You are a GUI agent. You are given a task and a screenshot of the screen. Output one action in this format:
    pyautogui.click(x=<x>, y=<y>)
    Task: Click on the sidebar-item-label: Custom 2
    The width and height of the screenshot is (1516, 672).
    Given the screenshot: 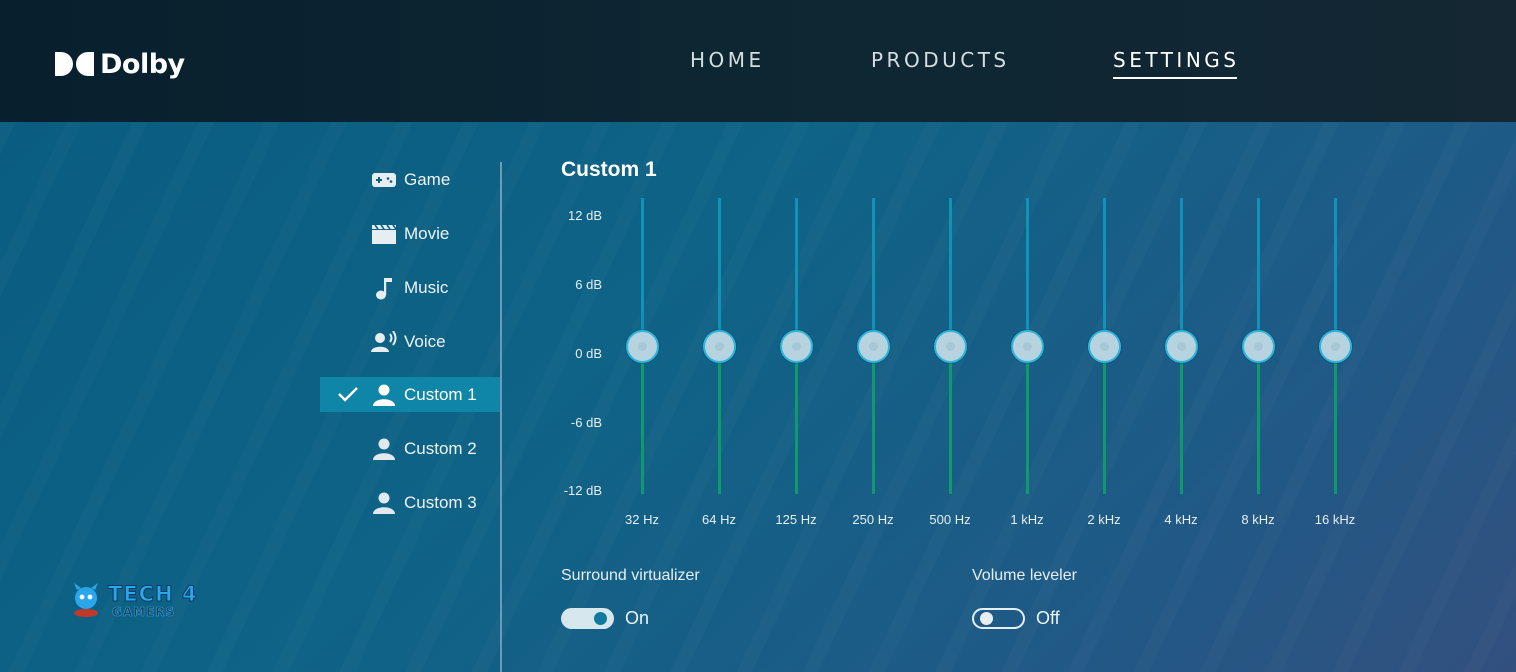 What is the action you would take?
    pyautogui.click(x=440, y=448)
    